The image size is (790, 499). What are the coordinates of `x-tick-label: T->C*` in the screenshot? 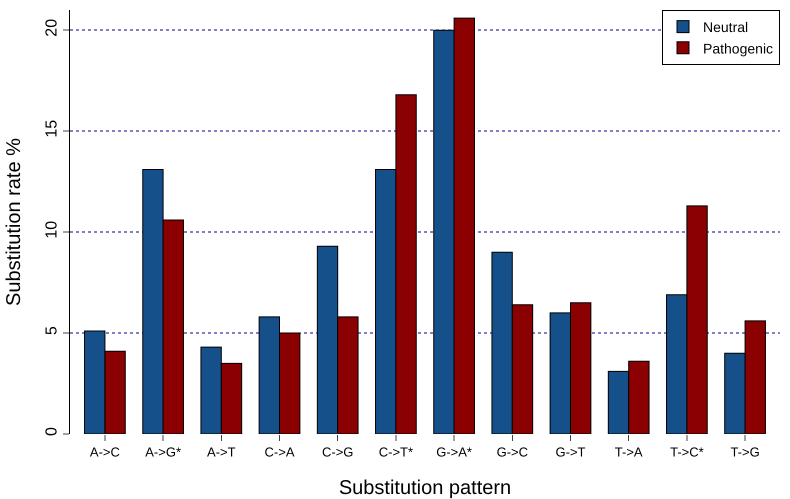 It's located at (687, 452).